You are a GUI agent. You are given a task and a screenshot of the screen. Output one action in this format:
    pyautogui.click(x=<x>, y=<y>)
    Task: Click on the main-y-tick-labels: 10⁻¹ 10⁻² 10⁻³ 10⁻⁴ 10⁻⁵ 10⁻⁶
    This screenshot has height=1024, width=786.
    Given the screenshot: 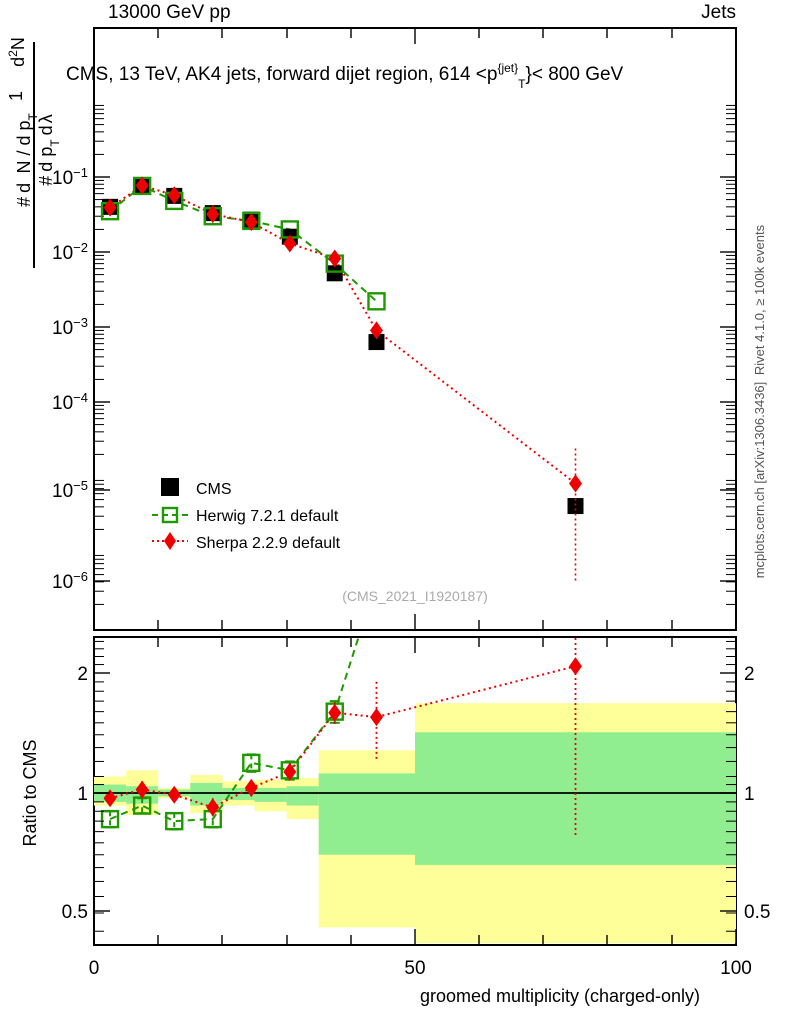 What is the action you would take?
    pyautogui.click(x=70, y=379)
    